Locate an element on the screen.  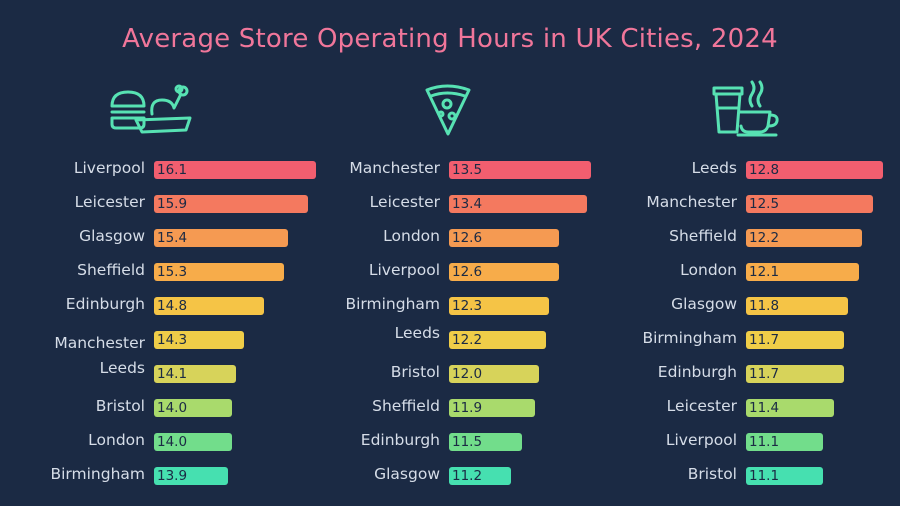
value-label: 11.8 is located at coordinates (764, 306).